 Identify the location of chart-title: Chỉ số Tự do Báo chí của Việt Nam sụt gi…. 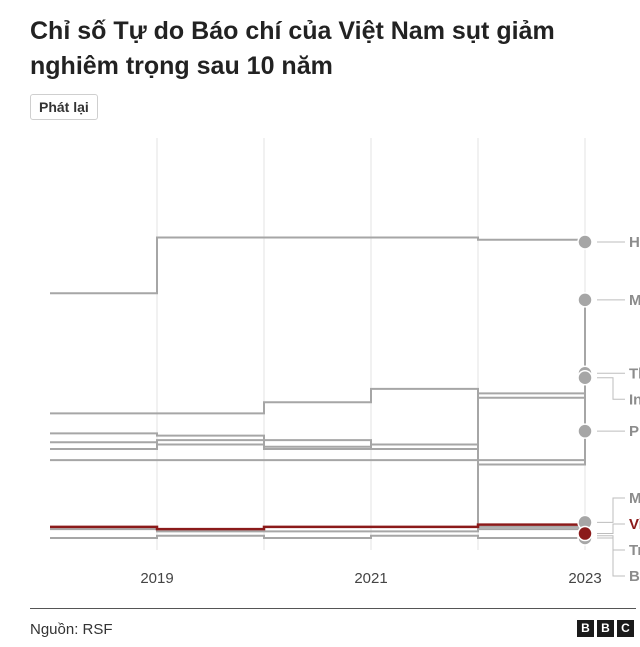
(292, 48).